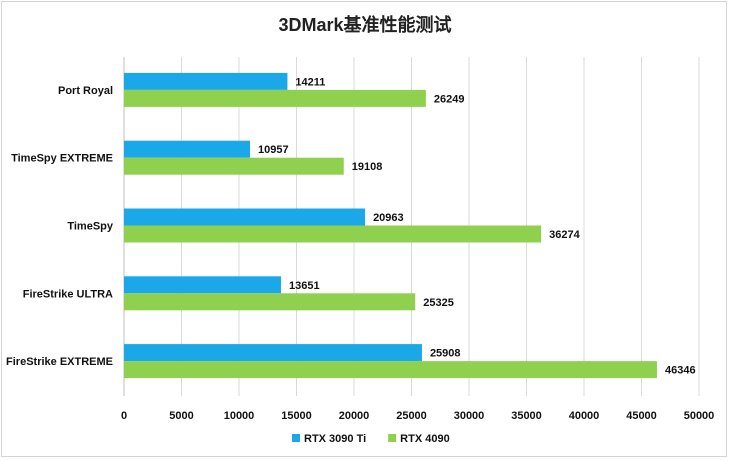  Describe the element at coordinates (367, 167) in the screenshot. I see `data-label: 19108` at that location.